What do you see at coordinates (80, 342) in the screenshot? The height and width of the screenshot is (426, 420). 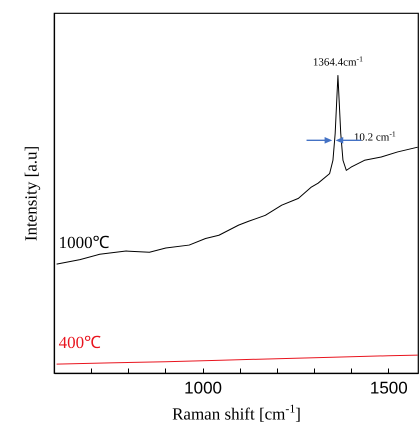 I see `series-label: 400℃` at bounding box center [80, 342].